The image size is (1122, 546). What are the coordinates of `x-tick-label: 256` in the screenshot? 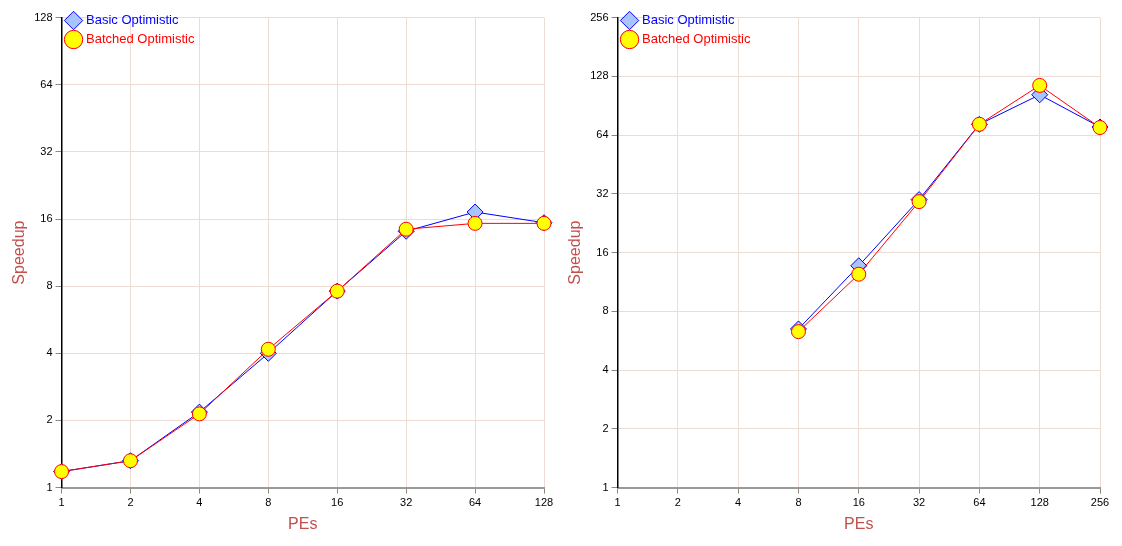 It's located at (1100, 502).